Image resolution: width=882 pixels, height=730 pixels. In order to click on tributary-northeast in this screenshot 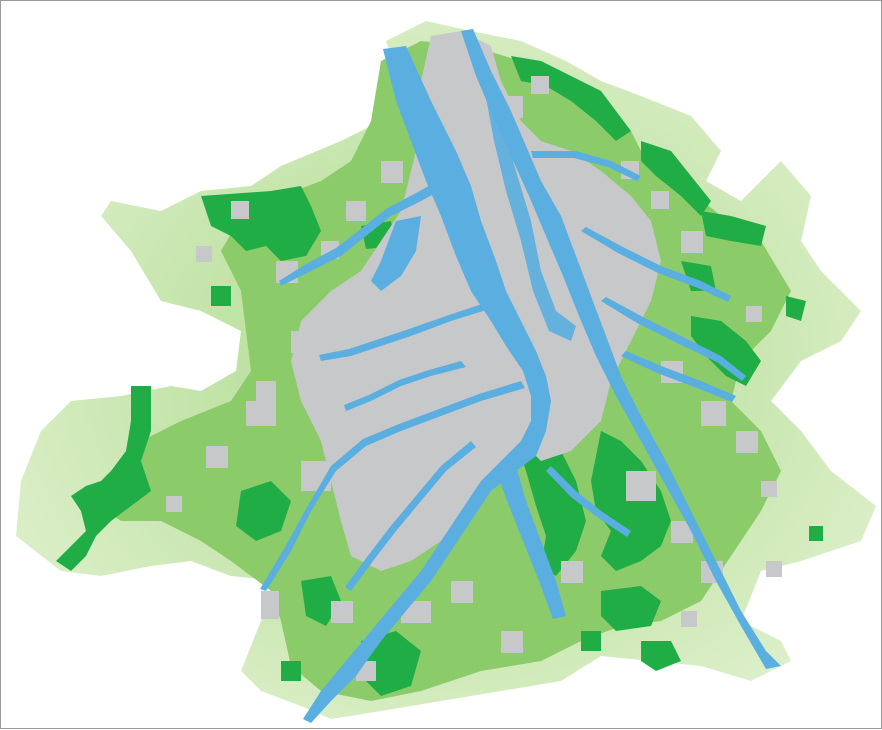, I will do `click(586, 166)`.